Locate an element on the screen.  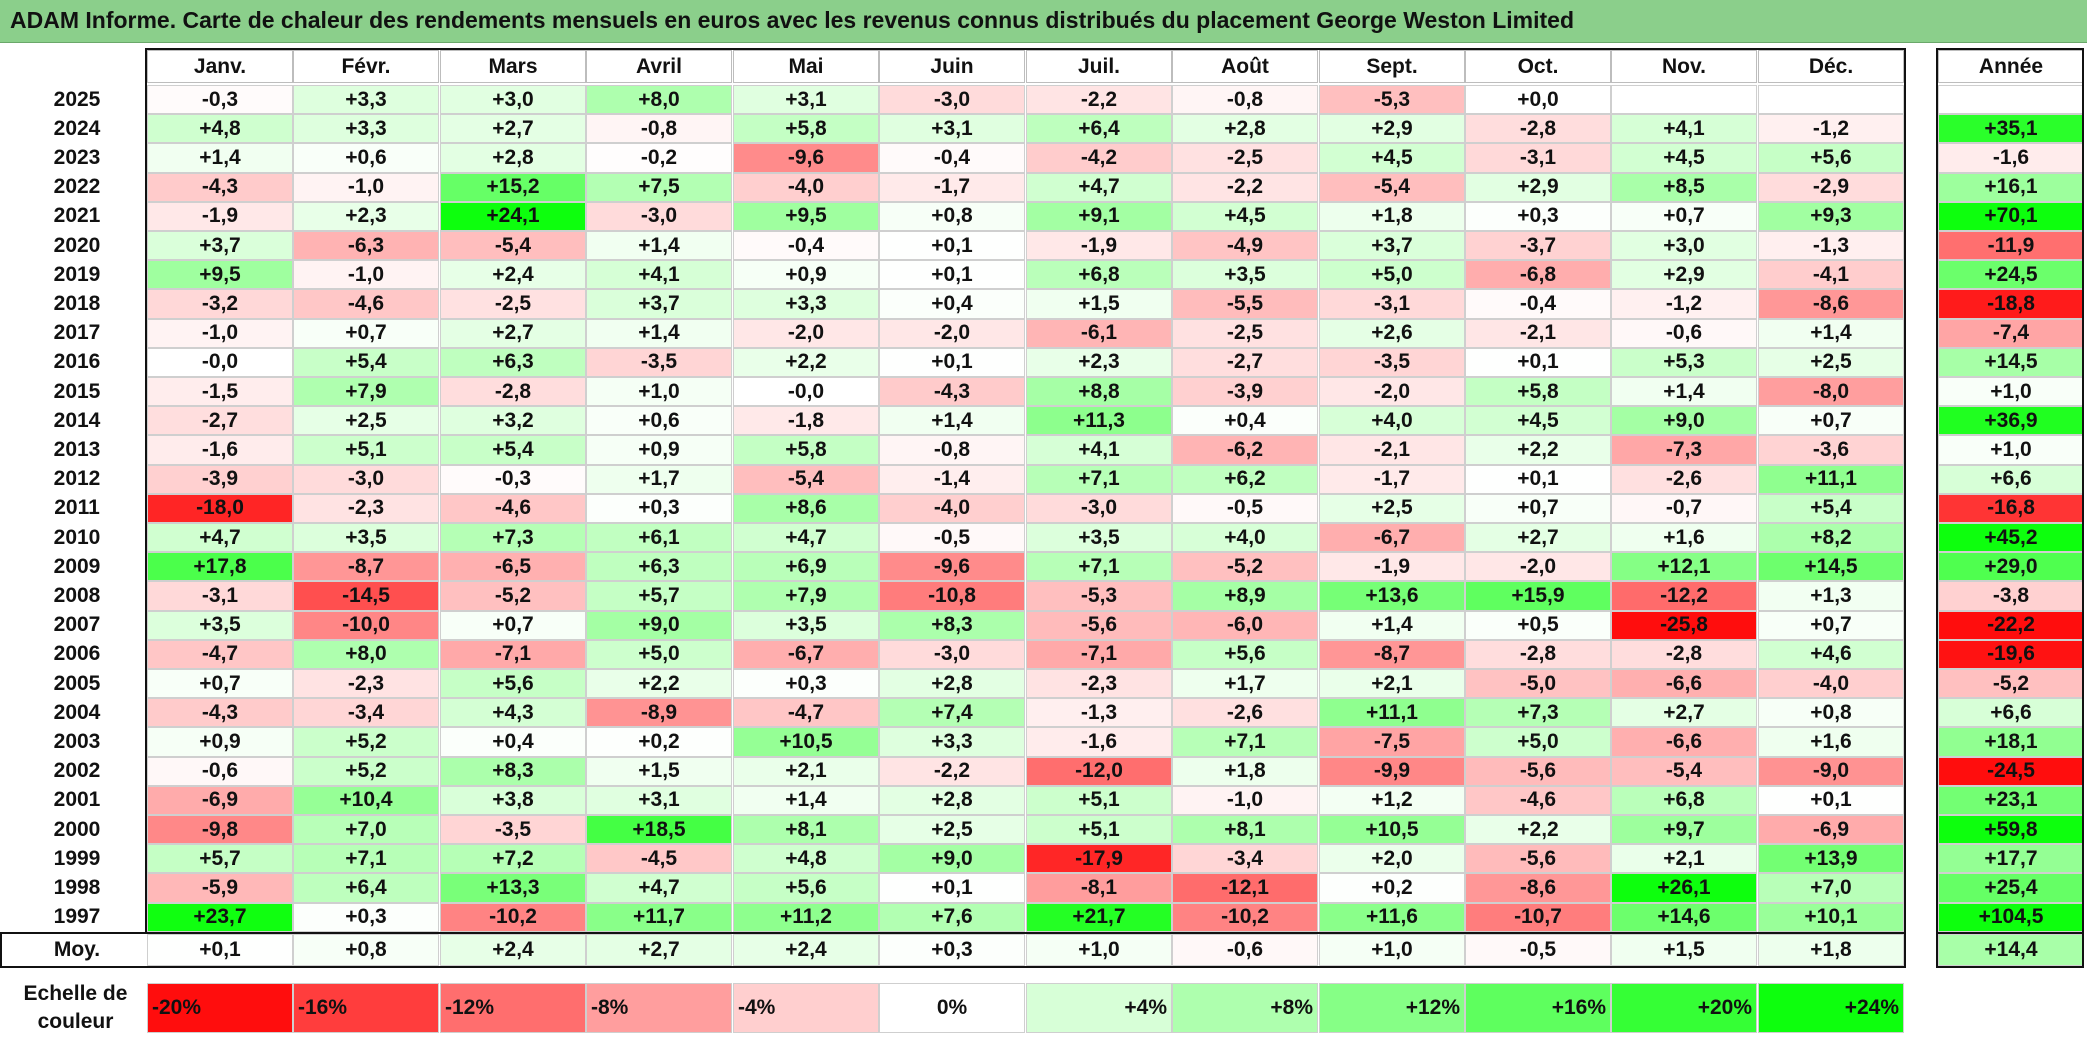
heatmap-cell: +3,2 is located at coordinates (513, 421).